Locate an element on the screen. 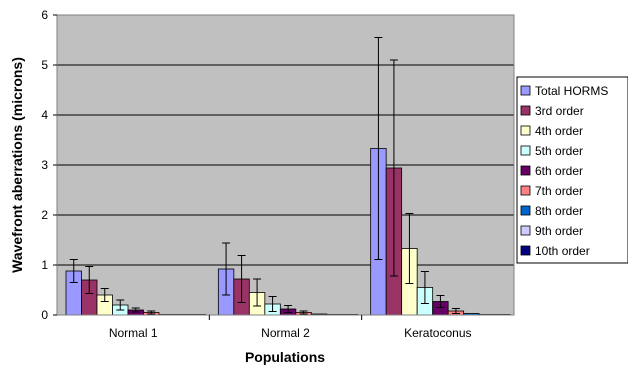  legend-label: 10th order is located at coordinates (562, 251).